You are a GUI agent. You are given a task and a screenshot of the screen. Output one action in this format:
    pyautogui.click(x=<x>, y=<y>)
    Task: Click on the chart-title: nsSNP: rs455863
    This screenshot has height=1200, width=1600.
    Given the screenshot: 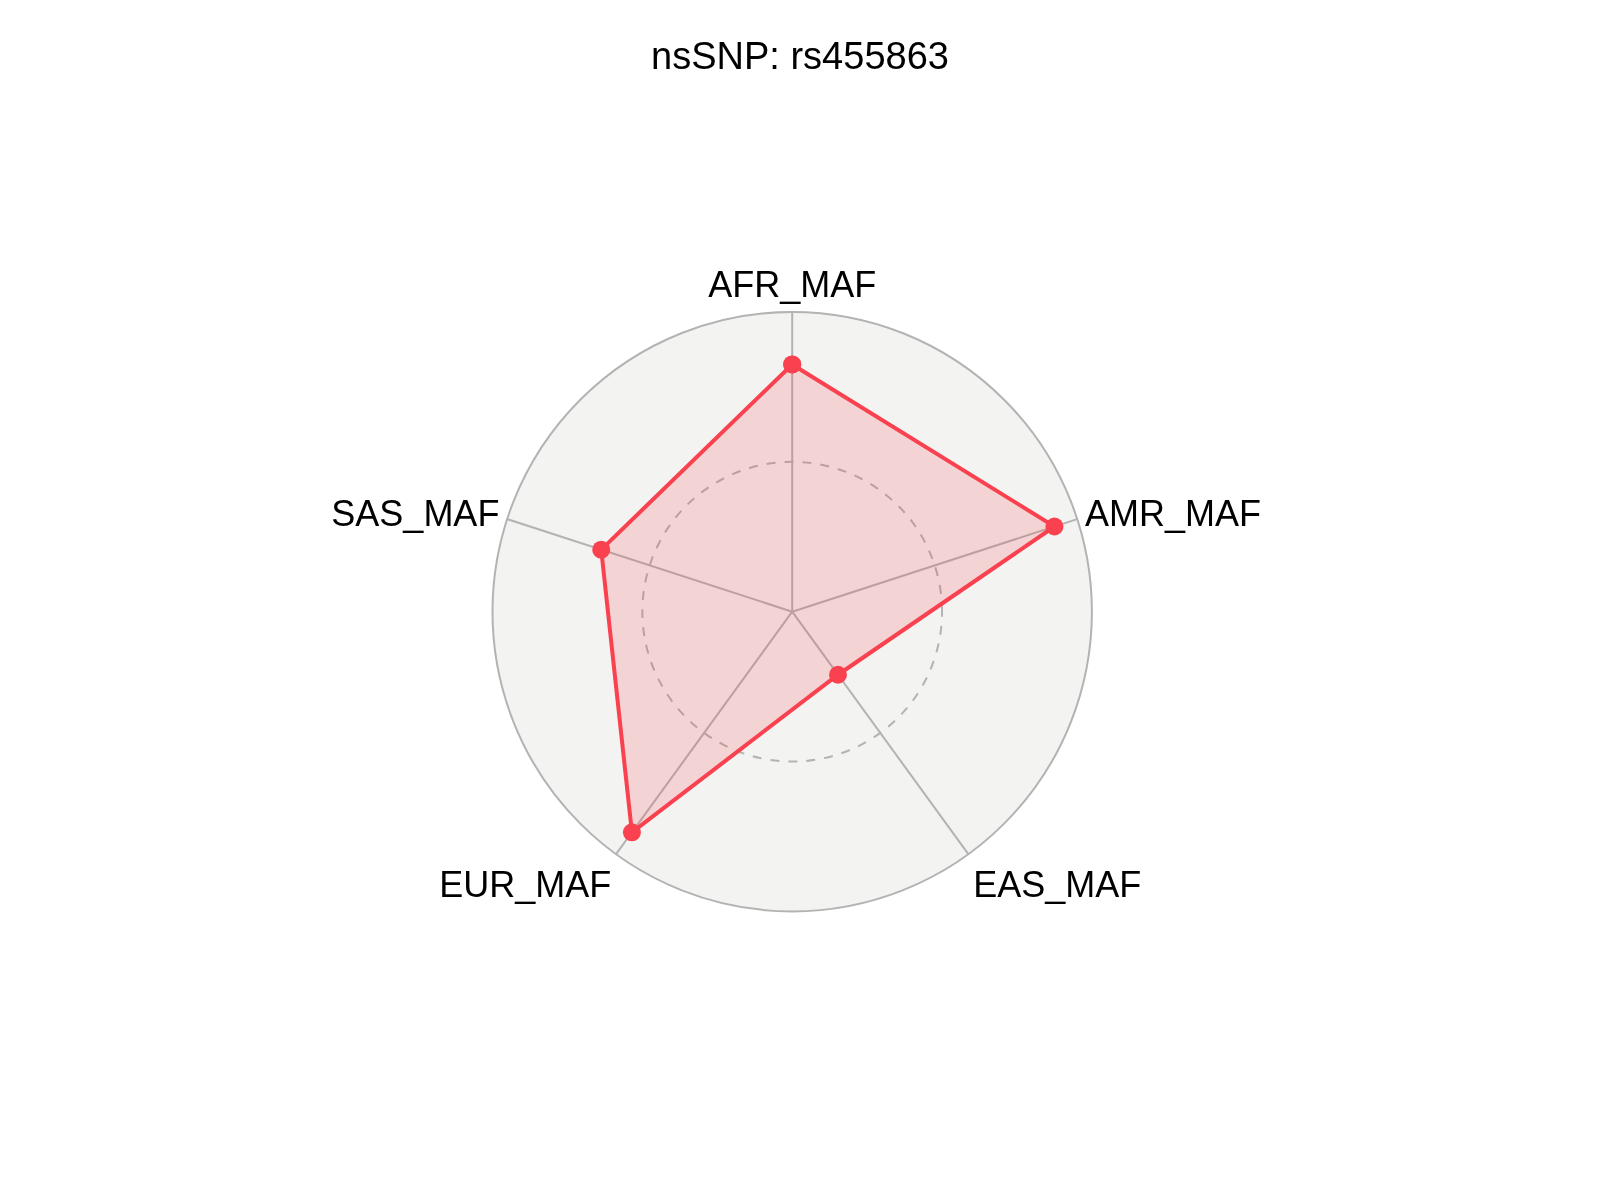 What is the action you would take?
    pyautogui.click(x=800, y=55)
    